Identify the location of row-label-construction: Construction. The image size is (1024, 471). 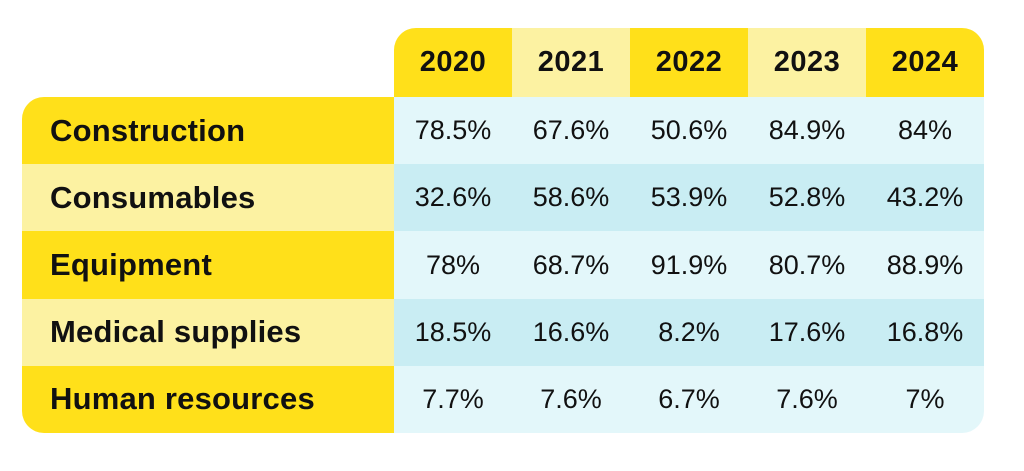
(208, 131).